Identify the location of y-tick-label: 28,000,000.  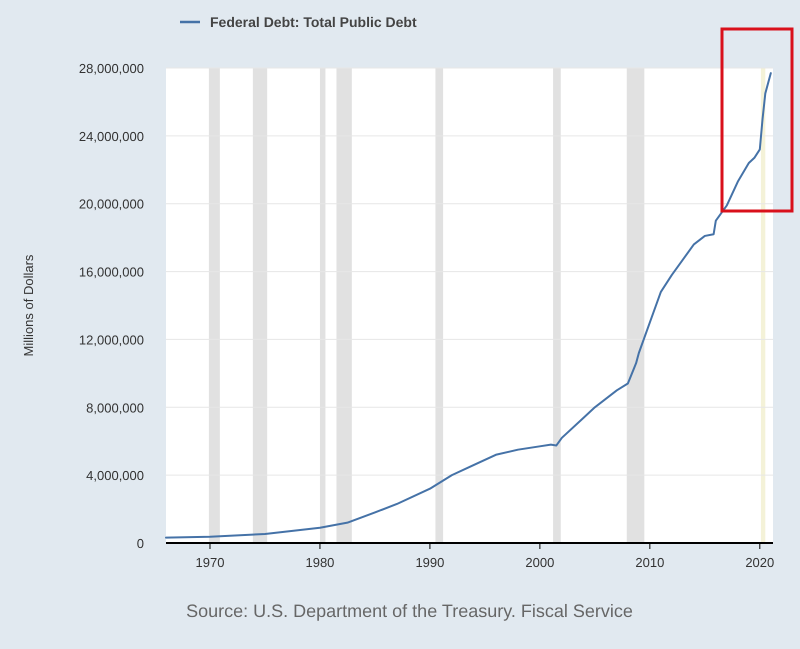
(111, 68).